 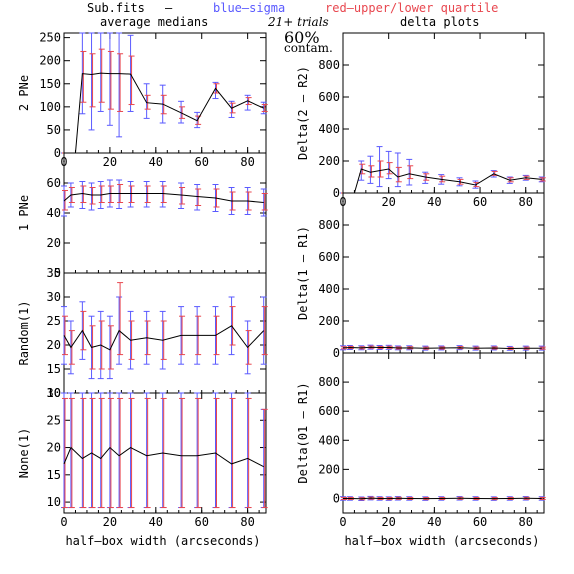 What do you see at coordinates (54, 213) in the screenshot?
I see `y-tick-label: 40` at bounding box center [54, 213].